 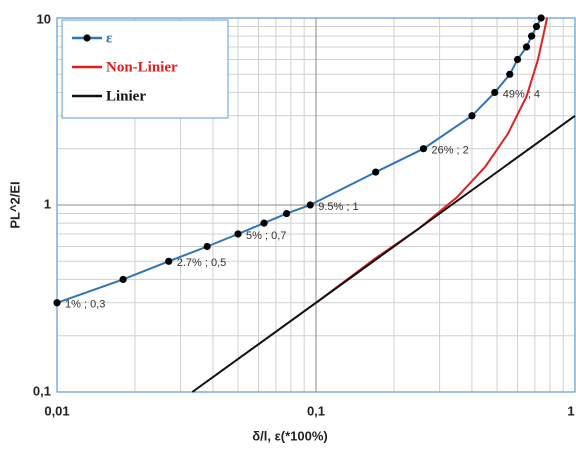 I want to click on data-label: 9.5% ; 1, so click(x=338, y=207).